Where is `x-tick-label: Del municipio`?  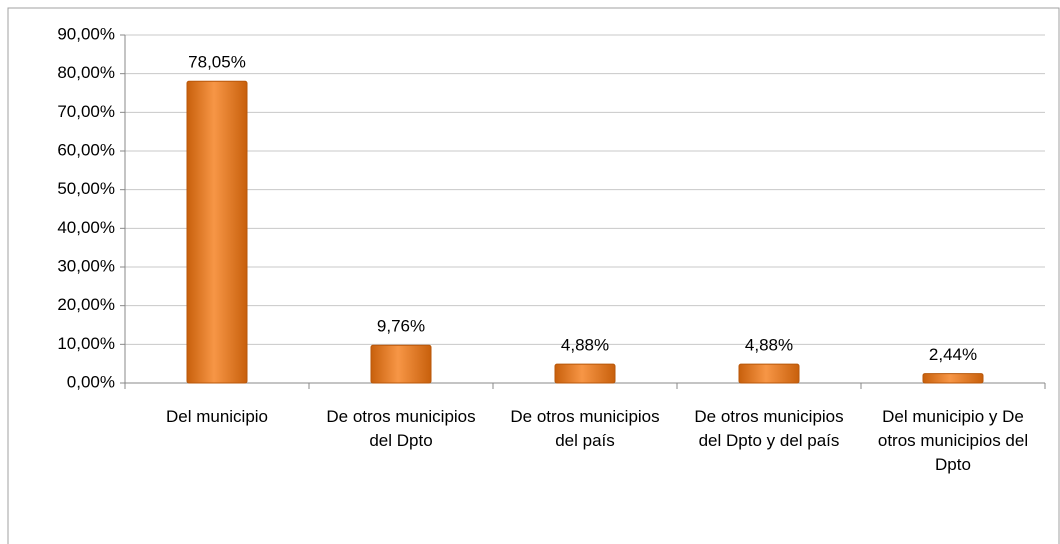
x-tick-label: Del municipio is located at coordinates (217, 416).